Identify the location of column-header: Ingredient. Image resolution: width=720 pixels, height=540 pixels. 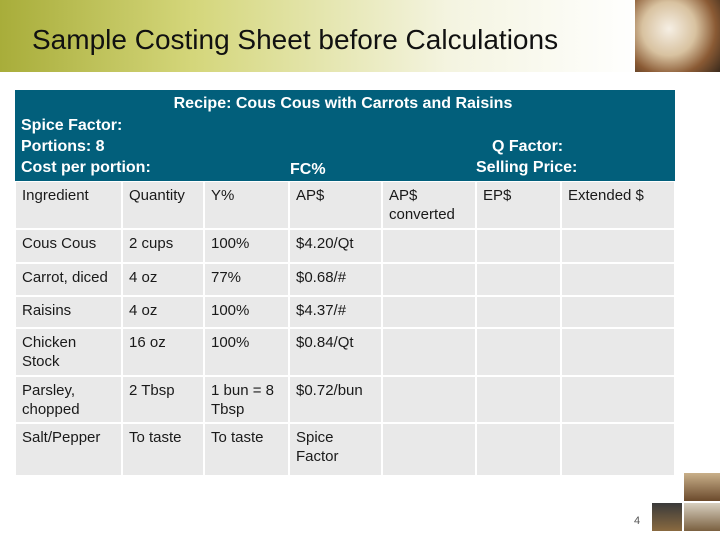
(68, 205).